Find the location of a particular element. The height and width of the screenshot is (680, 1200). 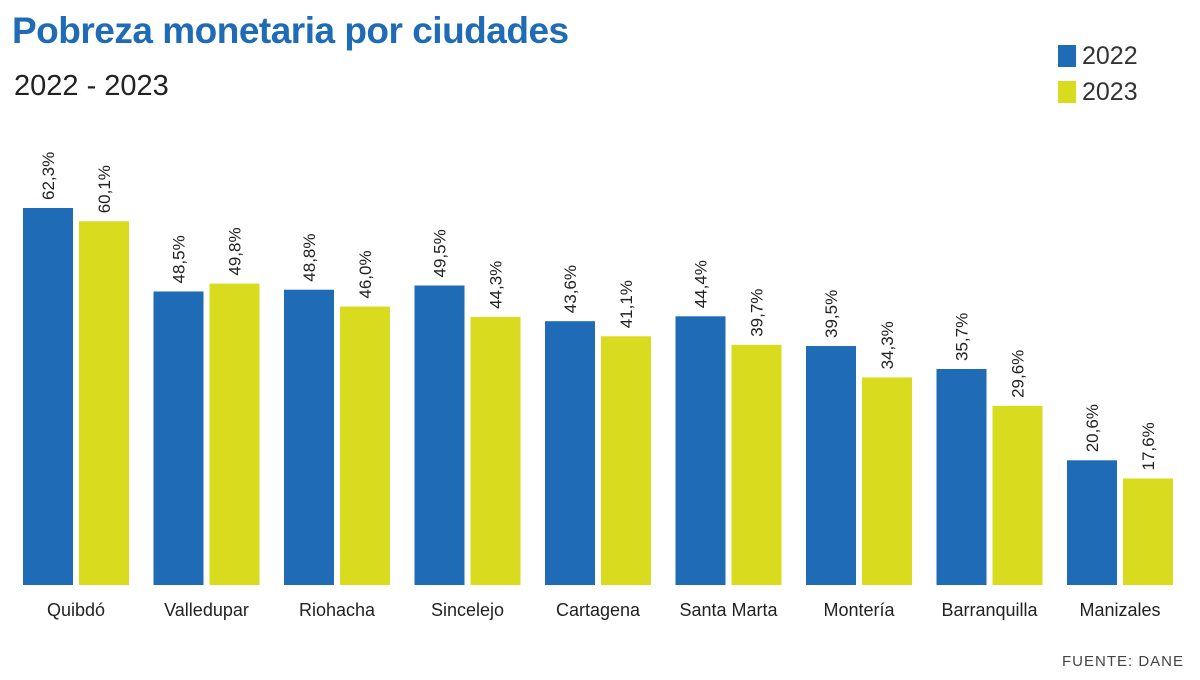

data-label-santa-marta-2022: 44,4% is located at coordinates (701, 284).